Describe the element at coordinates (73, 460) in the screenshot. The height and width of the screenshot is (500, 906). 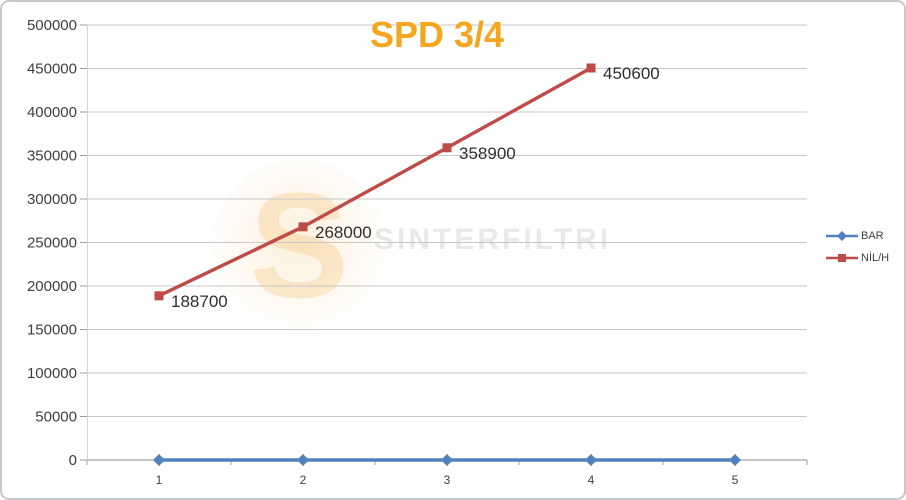
I see `y-tick-label: 0` at that location.